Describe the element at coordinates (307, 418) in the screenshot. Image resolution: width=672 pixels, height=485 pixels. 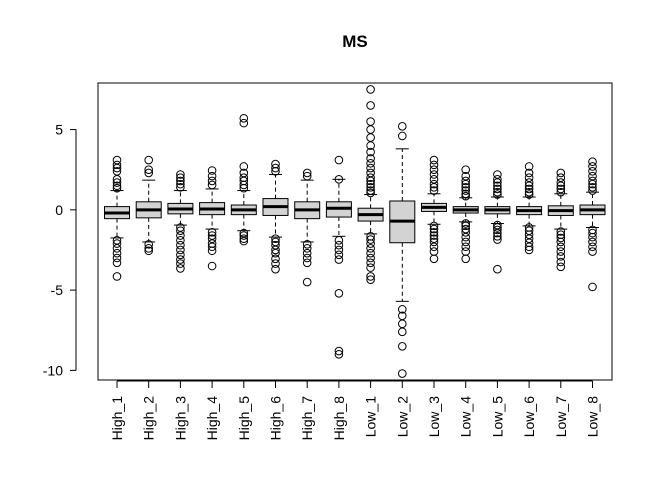
I see `x-tick-label: High_7` at that location.